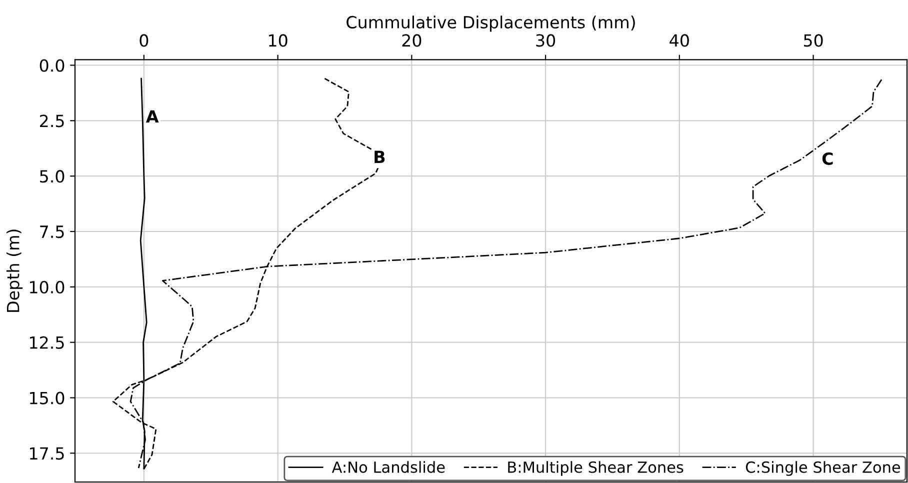  What do you see at coordinates (412, 40) in the screenshot?
I see `x-tick-label: 20` at bounding box center [412, 40].